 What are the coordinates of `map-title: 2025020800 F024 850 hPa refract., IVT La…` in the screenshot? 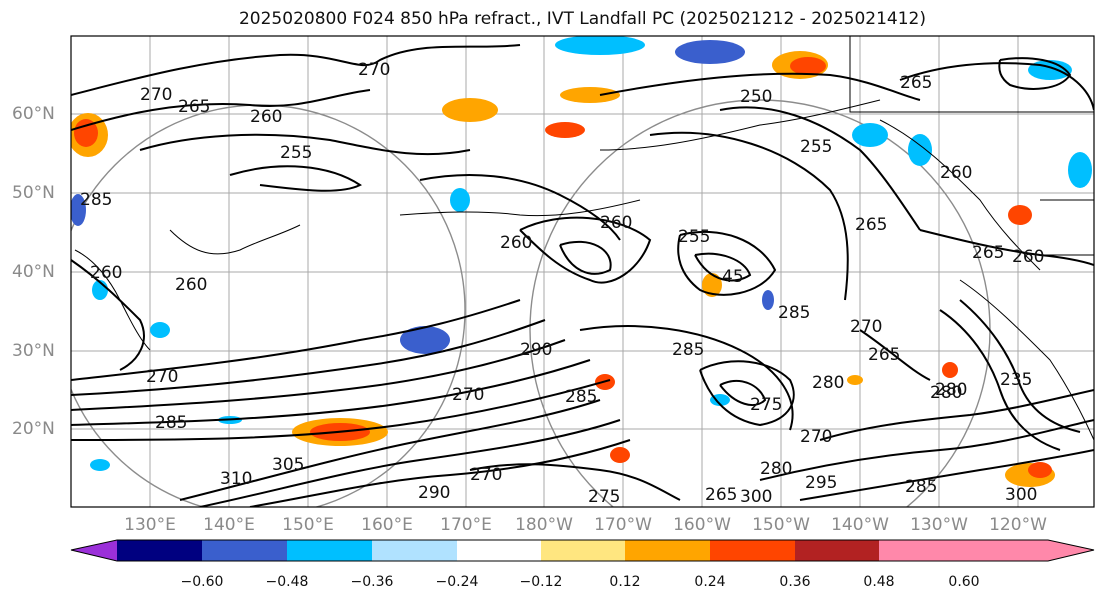 It's located at (582, 19).